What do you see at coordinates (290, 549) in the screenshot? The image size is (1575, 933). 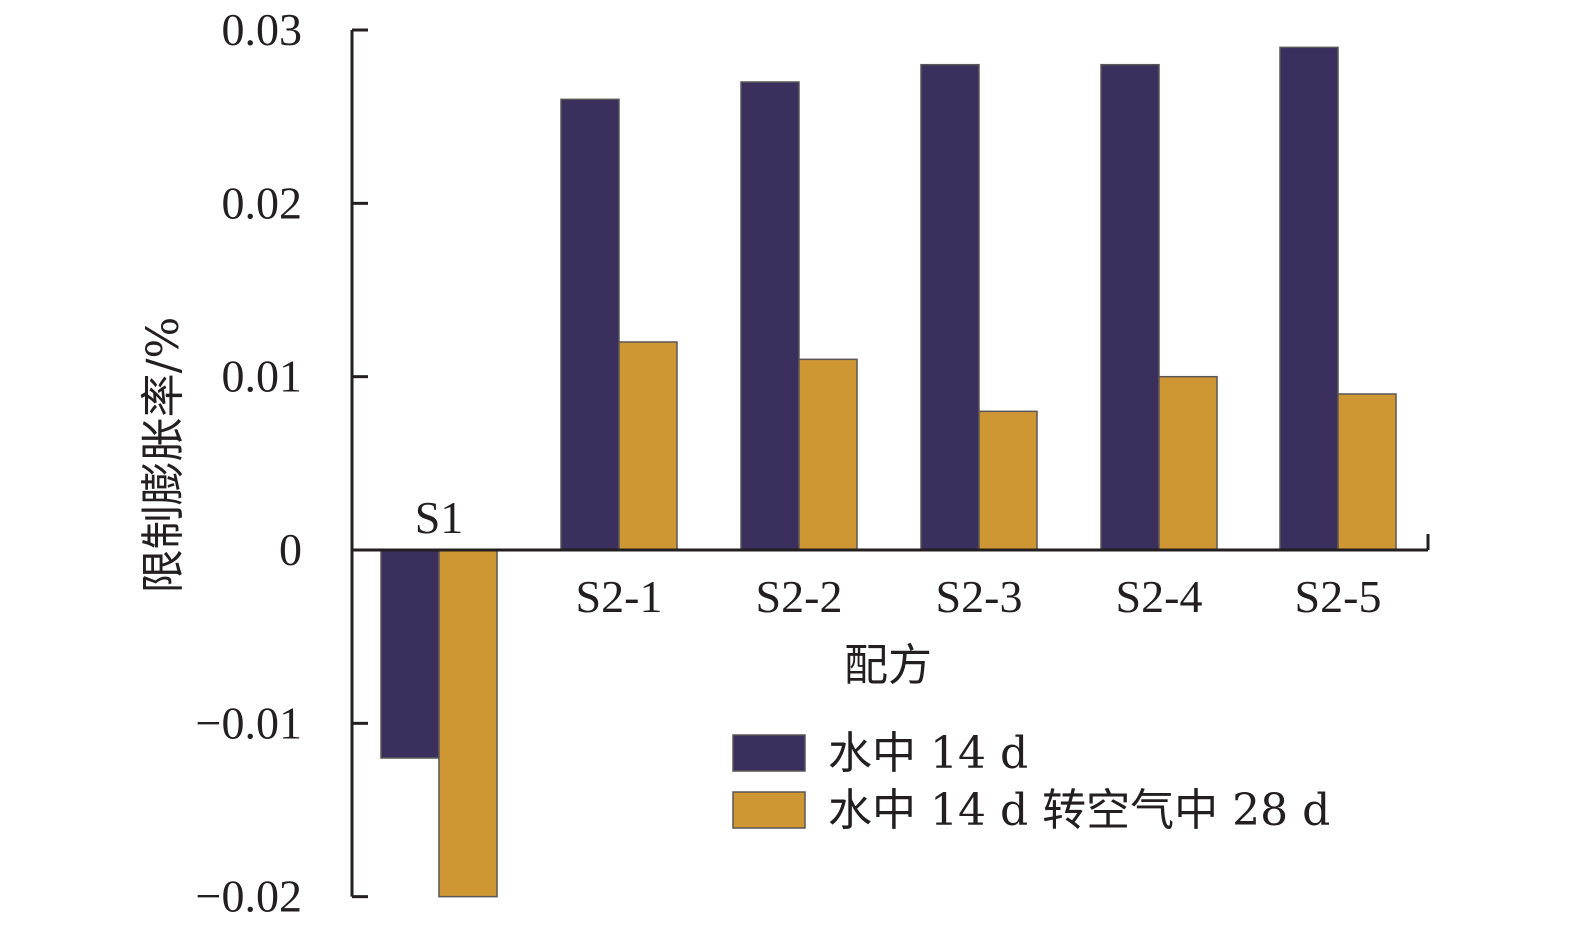 I see `y-tick-label: 0` at bounding box center [290, 549].